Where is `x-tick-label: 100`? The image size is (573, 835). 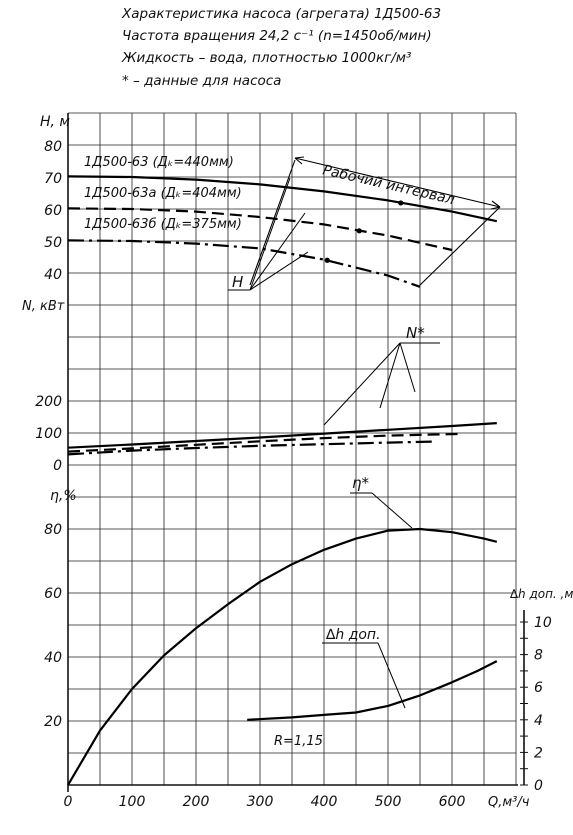
x-tick-label: 100 is located at coordinates (132, 802).